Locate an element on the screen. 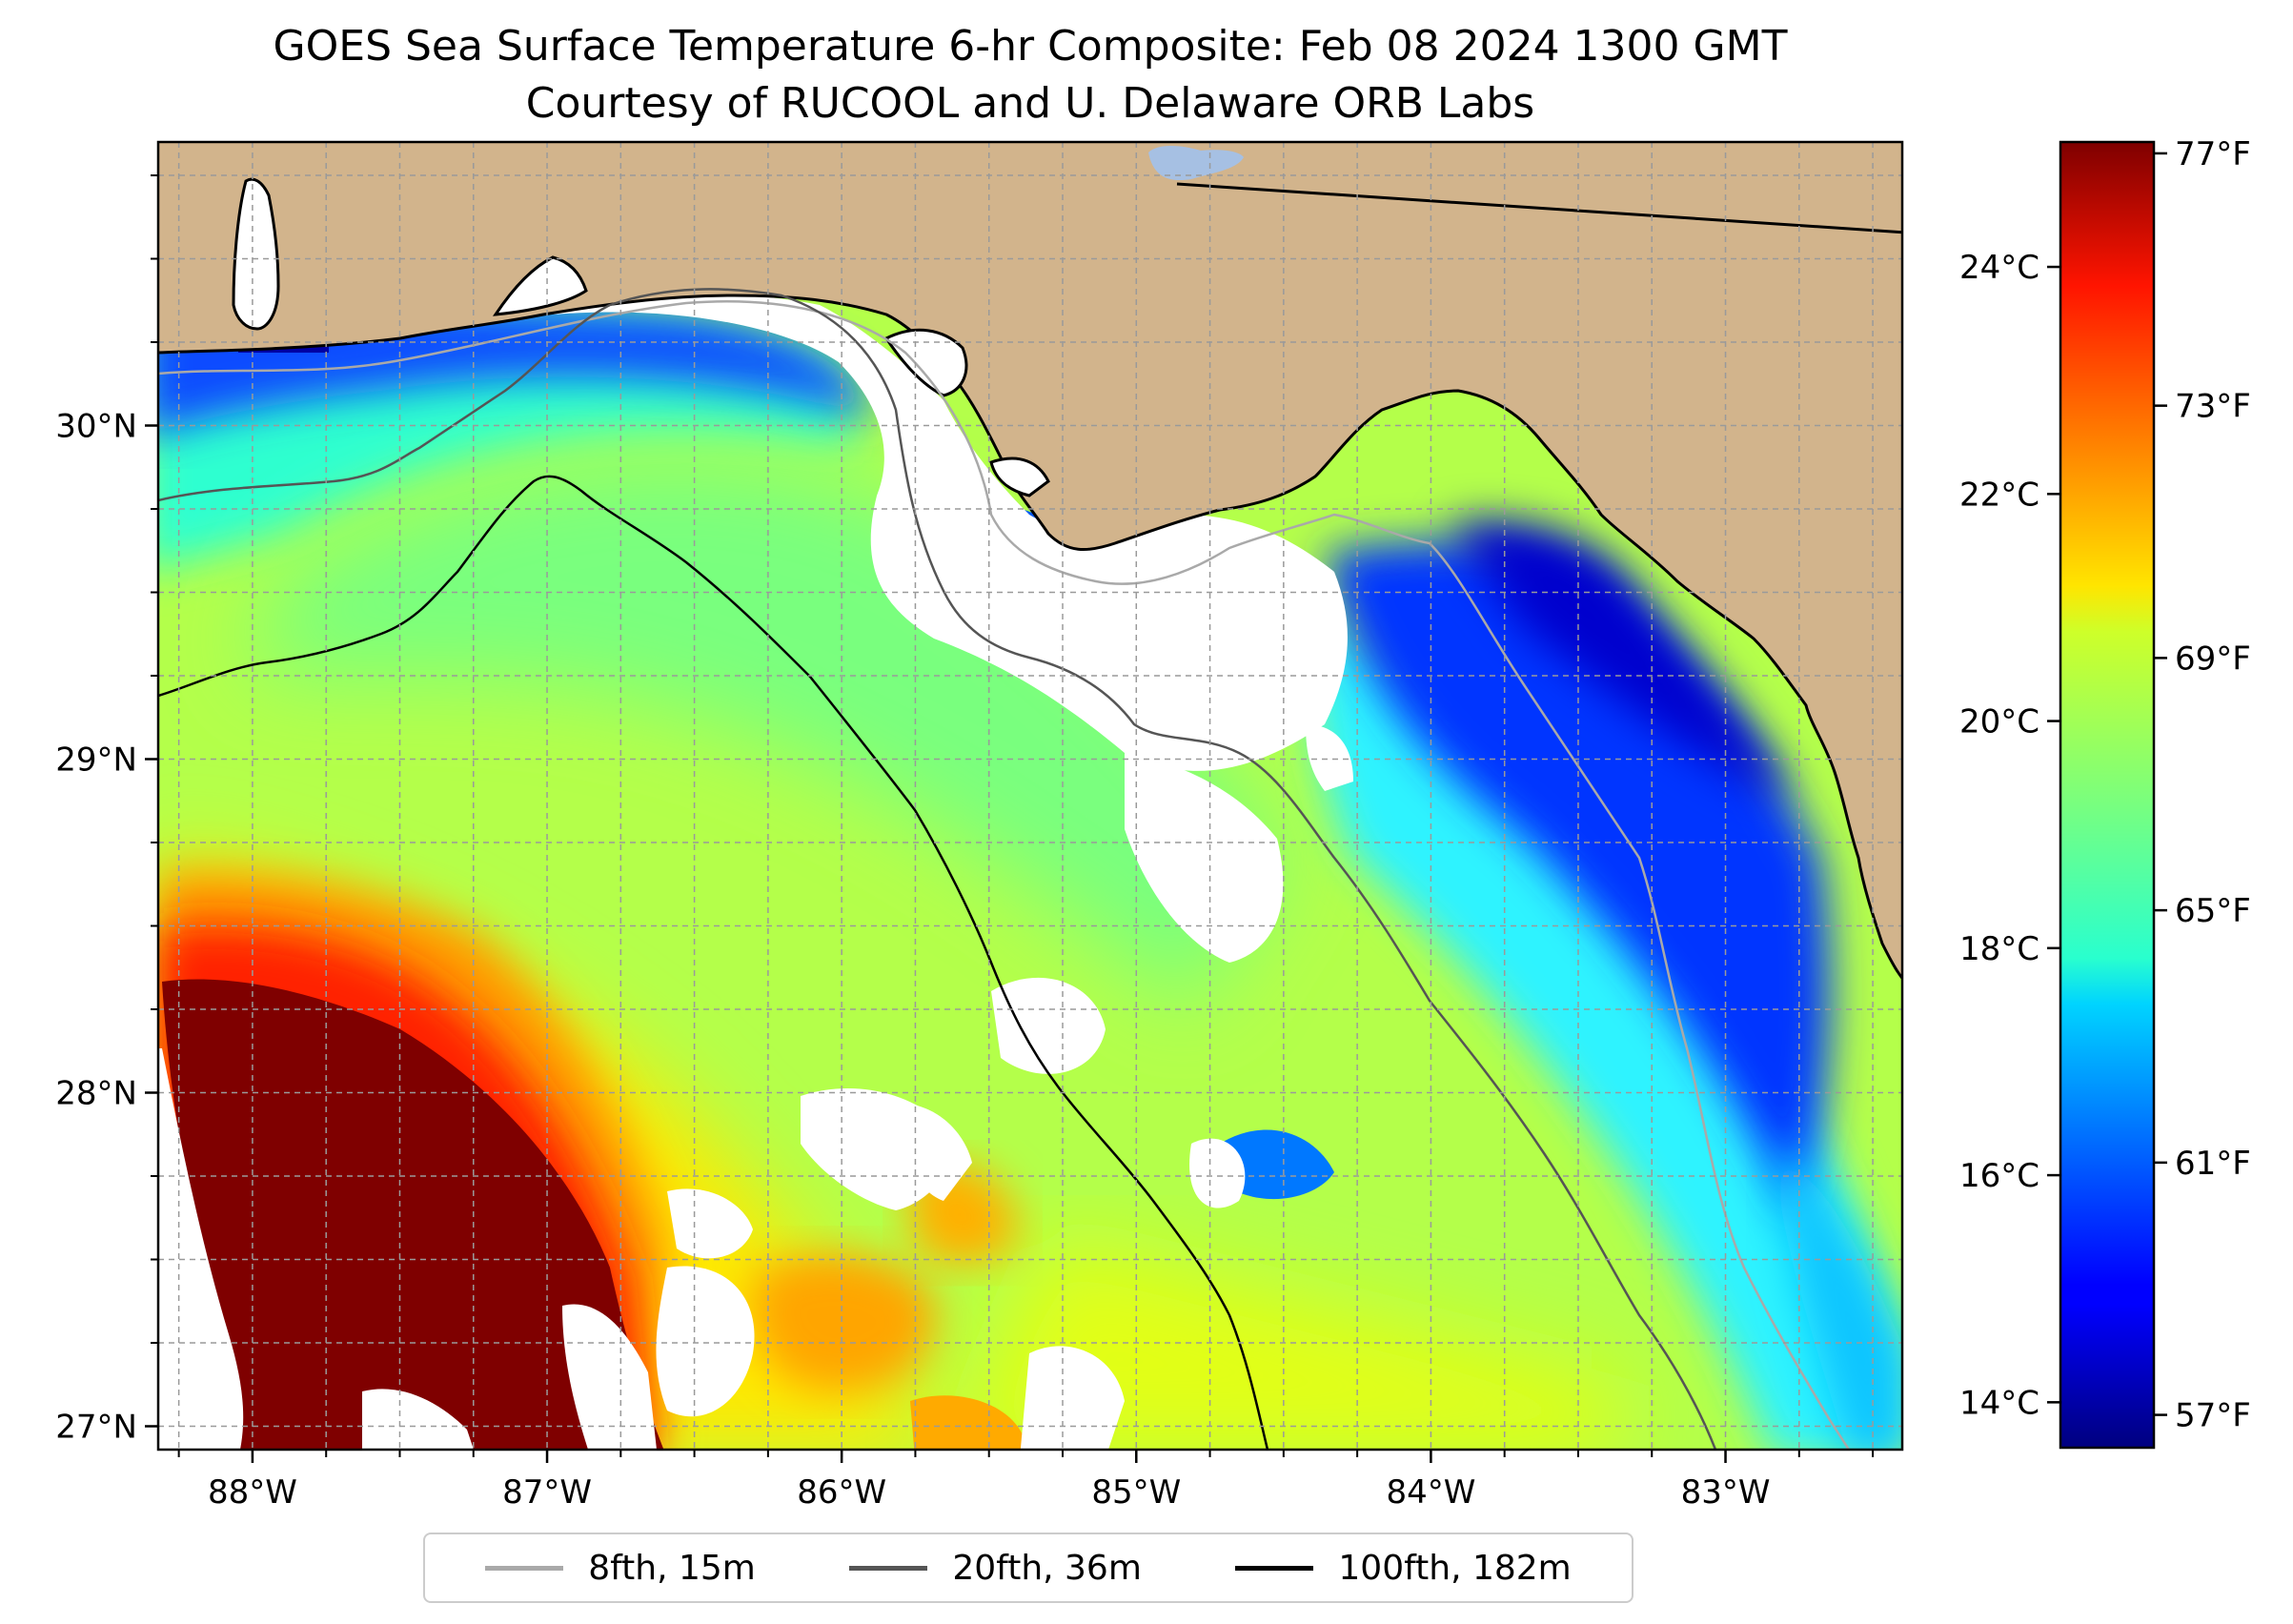 The width and height of the screenshot is (2293, 1624). colorbar-celsius-label: 18°C is located at coordinates (1999, 949).